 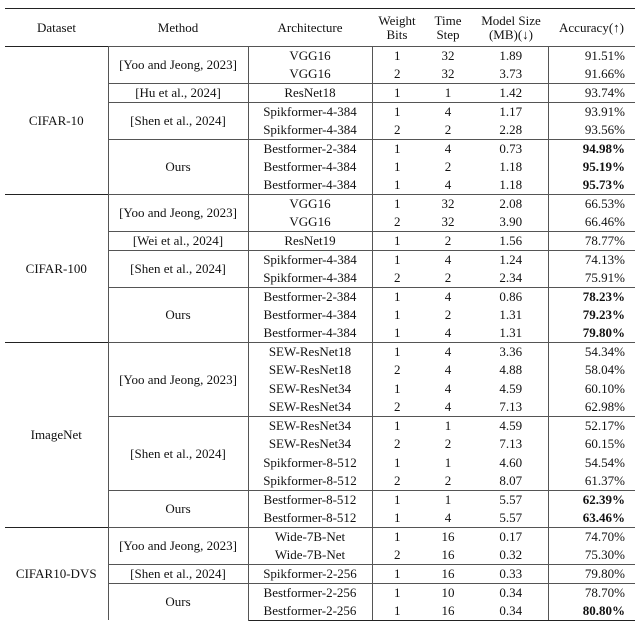 I want to click on accuracy-cell: 74.70%, so click(x=591, y=536).